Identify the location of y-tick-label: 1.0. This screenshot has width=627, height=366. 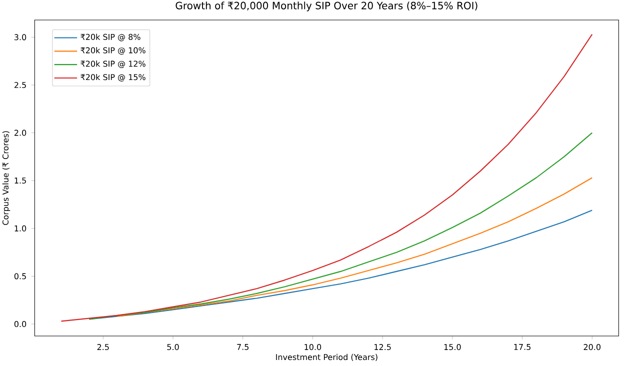
(20, 228).